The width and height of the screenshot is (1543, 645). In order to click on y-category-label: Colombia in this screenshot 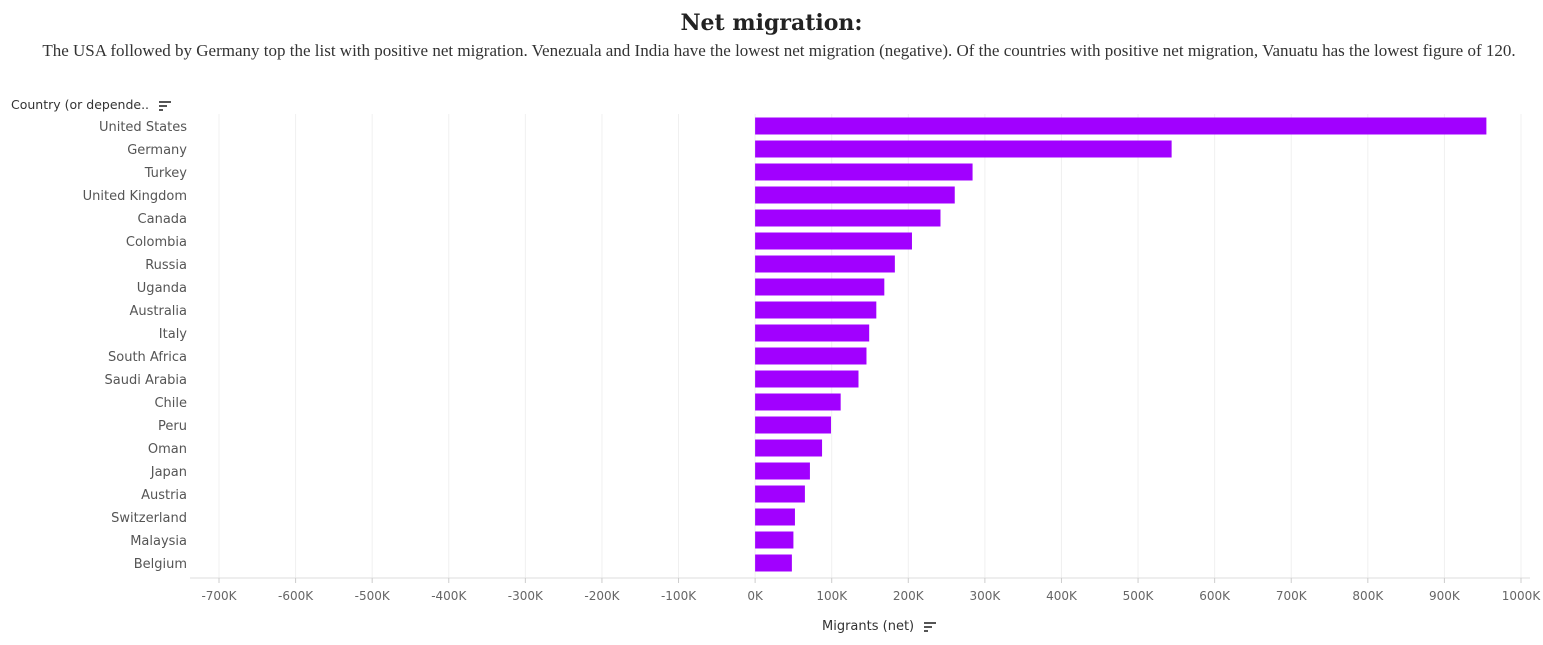, I will do `click(156, 242)`.